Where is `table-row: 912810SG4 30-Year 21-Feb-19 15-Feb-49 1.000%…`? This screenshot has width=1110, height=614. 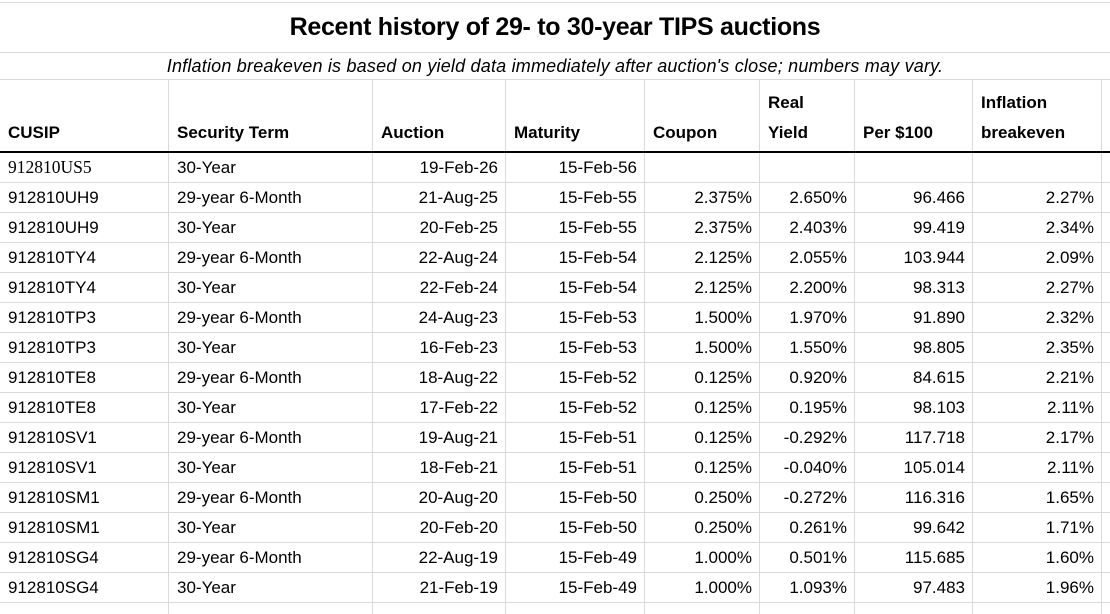
table-row: 912810SG4 30-Year 21-Feb-19 15-Feb-49 1.000%… is located at coordinates (555, 588).